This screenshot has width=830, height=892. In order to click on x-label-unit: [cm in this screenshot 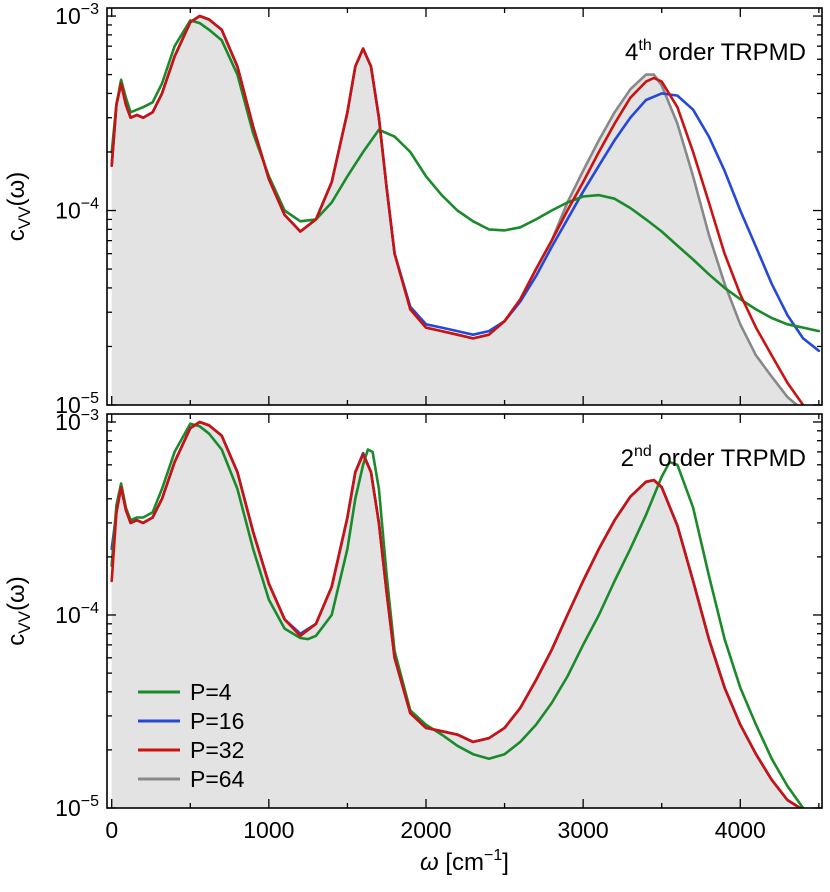, I will do `click(461, 862)`.